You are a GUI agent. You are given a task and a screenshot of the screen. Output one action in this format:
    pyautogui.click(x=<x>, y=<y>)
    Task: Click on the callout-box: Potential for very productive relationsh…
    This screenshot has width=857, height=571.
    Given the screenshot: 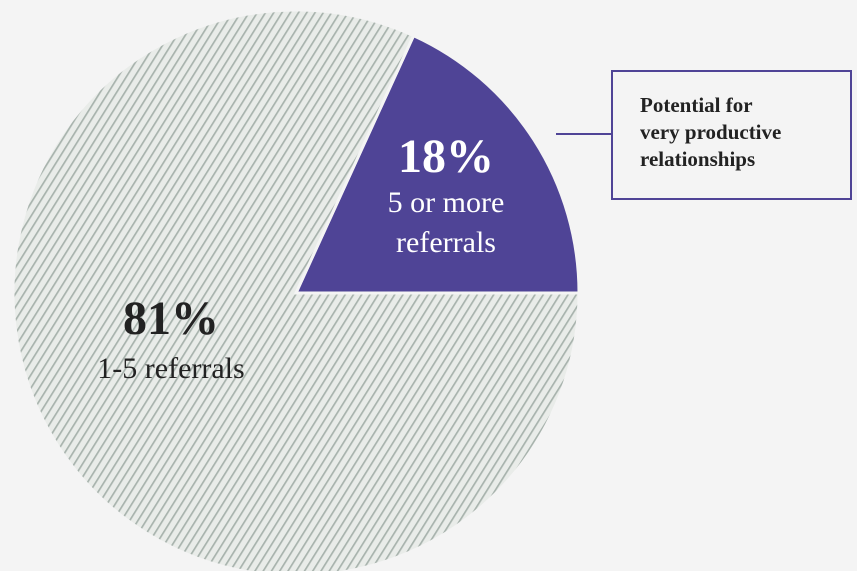 What is the action you would take?
    pyautogui.click(x=731, y=135)
    